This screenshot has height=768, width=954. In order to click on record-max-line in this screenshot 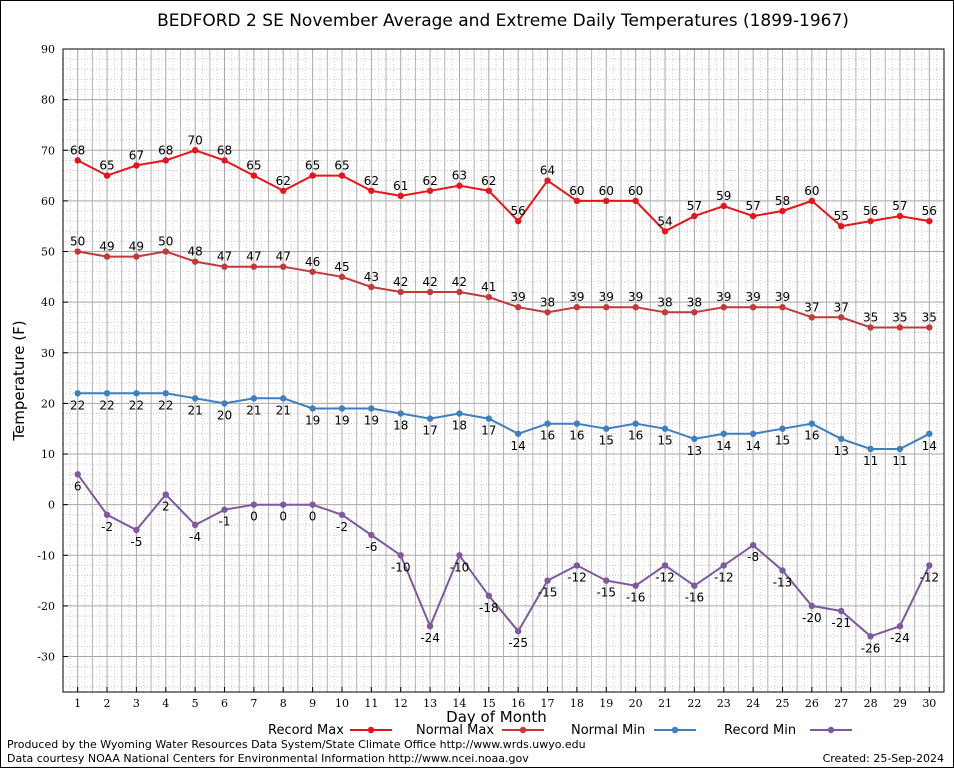, I will do `click(503, 191)`.